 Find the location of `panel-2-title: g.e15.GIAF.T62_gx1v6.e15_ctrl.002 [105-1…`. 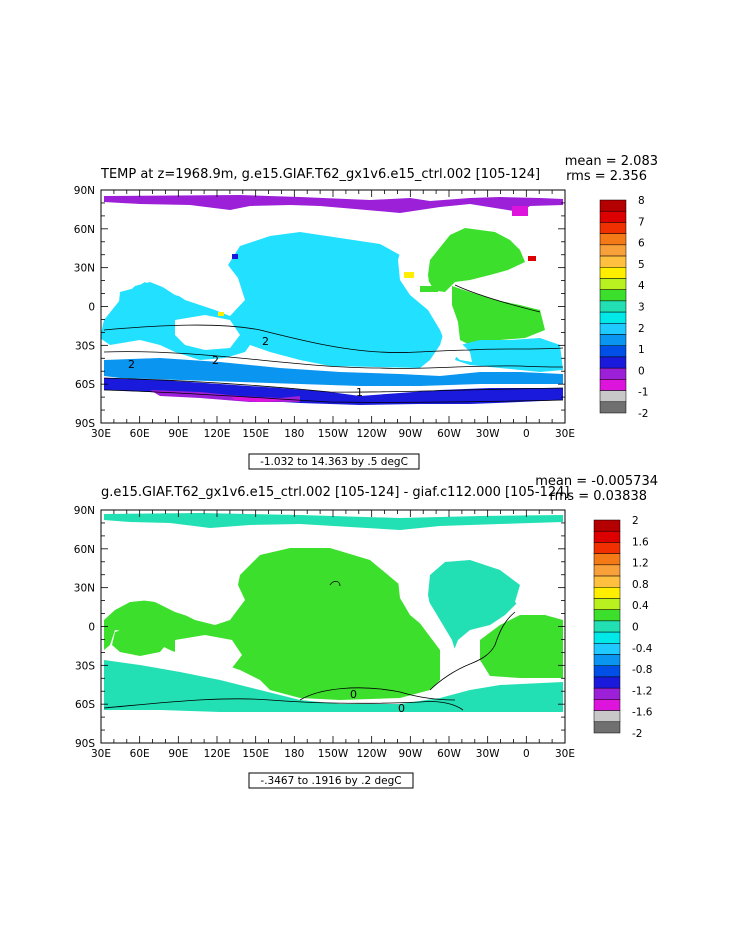

panel-2-title: g.e15.GIAF.T62_gx1v6.e15_ctrl.002 [105-1… is located at coordinates (335, 492).